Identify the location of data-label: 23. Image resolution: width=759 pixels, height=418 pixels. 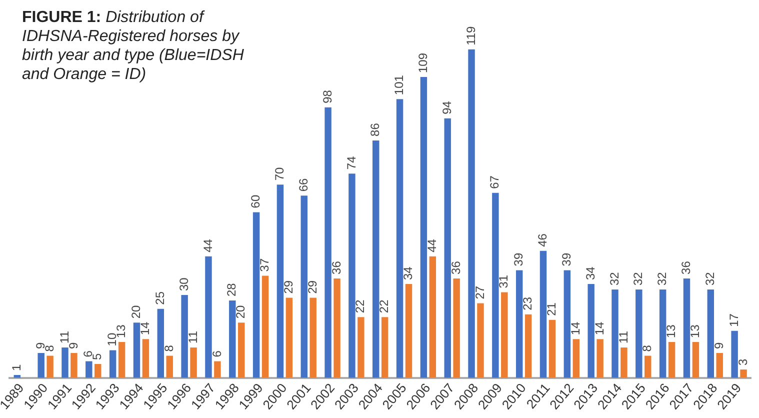
(527, 303).